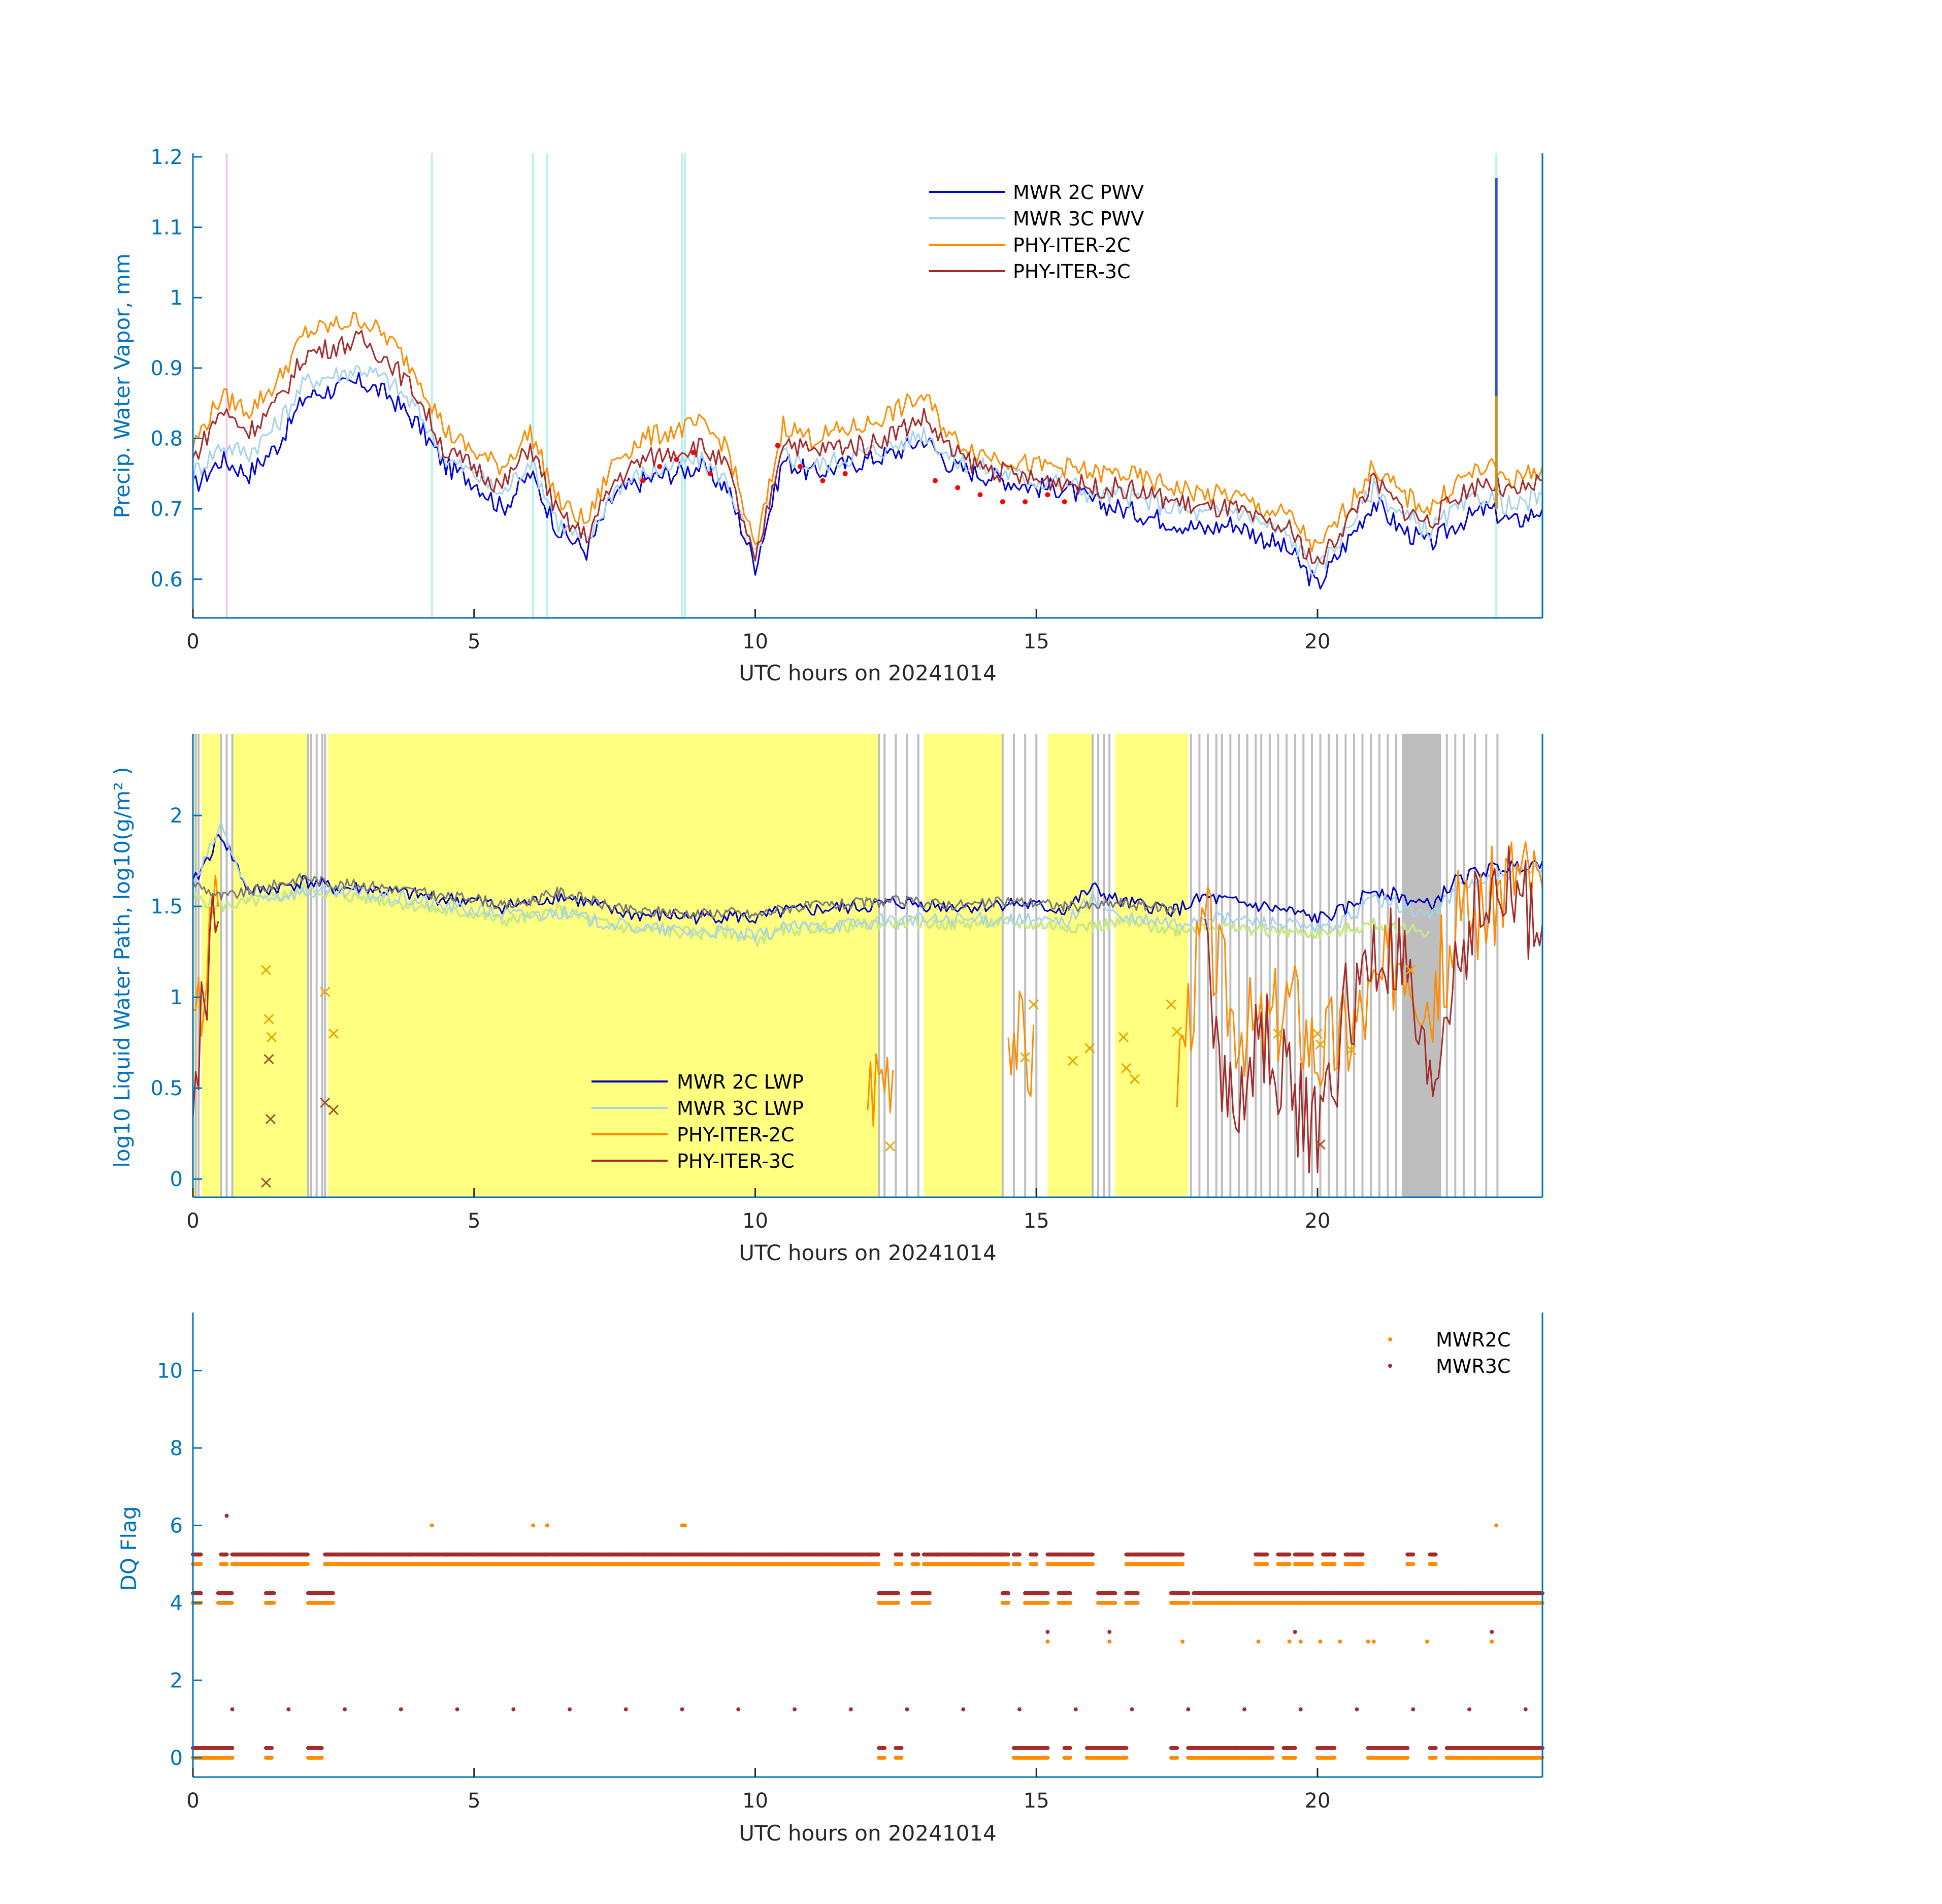 This screenshot has width=1942, height=1904. What do you see at coordinates (1318, 642) in the screenshot?
I see `pwv-x-tick-label: 20` at bounding box center [1318, 642].